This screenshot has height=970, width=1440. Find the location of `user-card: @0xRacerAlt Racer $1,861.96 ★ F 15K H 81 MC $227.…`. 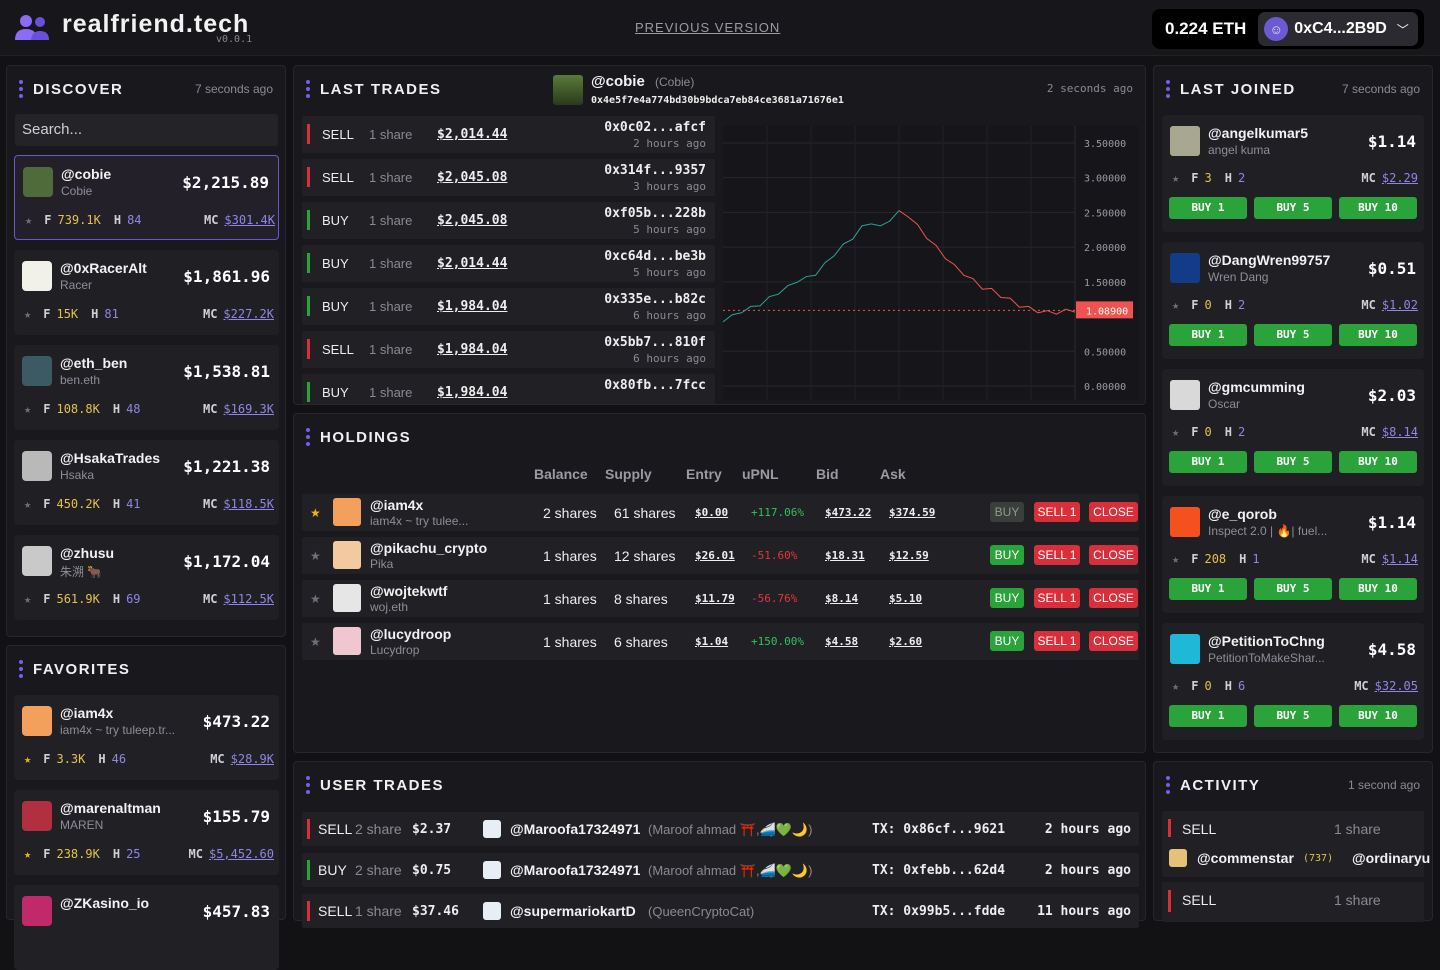

user-card: @0xRacerAlt Racer $1,861.96 ★ F 15K H 81 MC $227.… is located at coordinates (146, 292).